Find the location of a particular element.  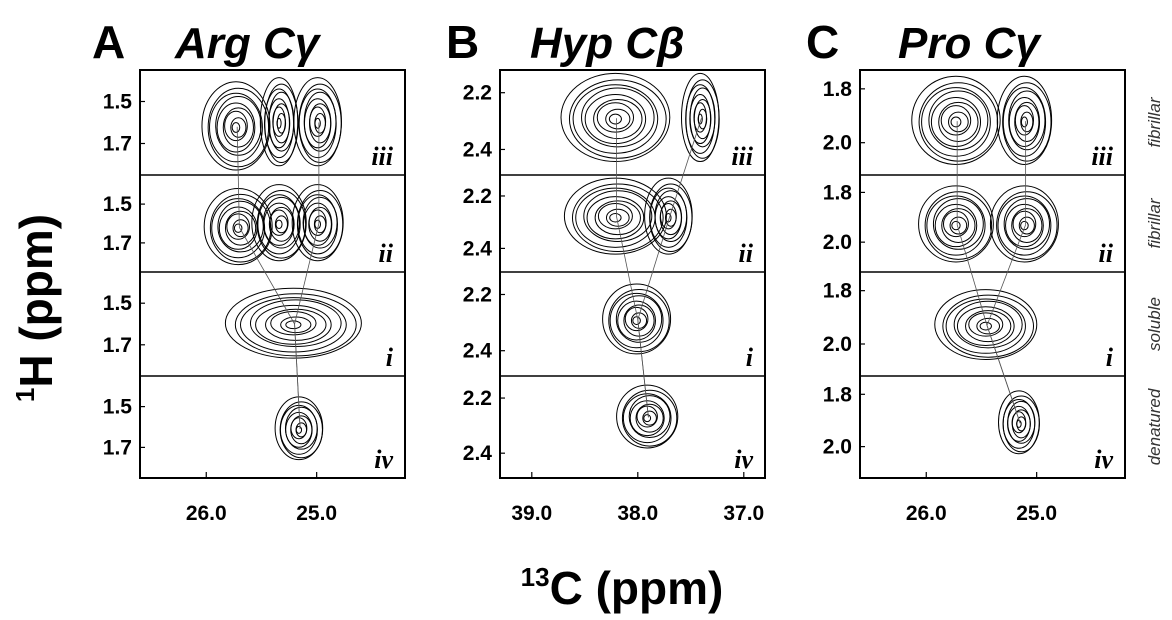

y-axis-label-superscript: 1 is located at coordinates (25, 395).